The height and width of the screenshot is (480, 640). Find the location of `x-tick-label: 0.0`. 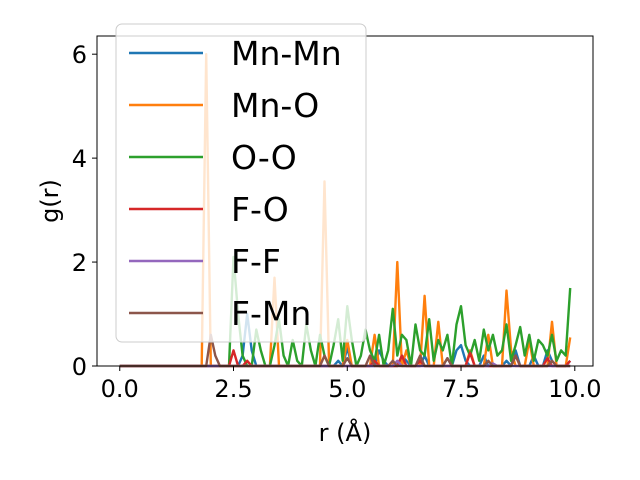

x-tick-label: 0.0 is located at coordinates (120, 389).